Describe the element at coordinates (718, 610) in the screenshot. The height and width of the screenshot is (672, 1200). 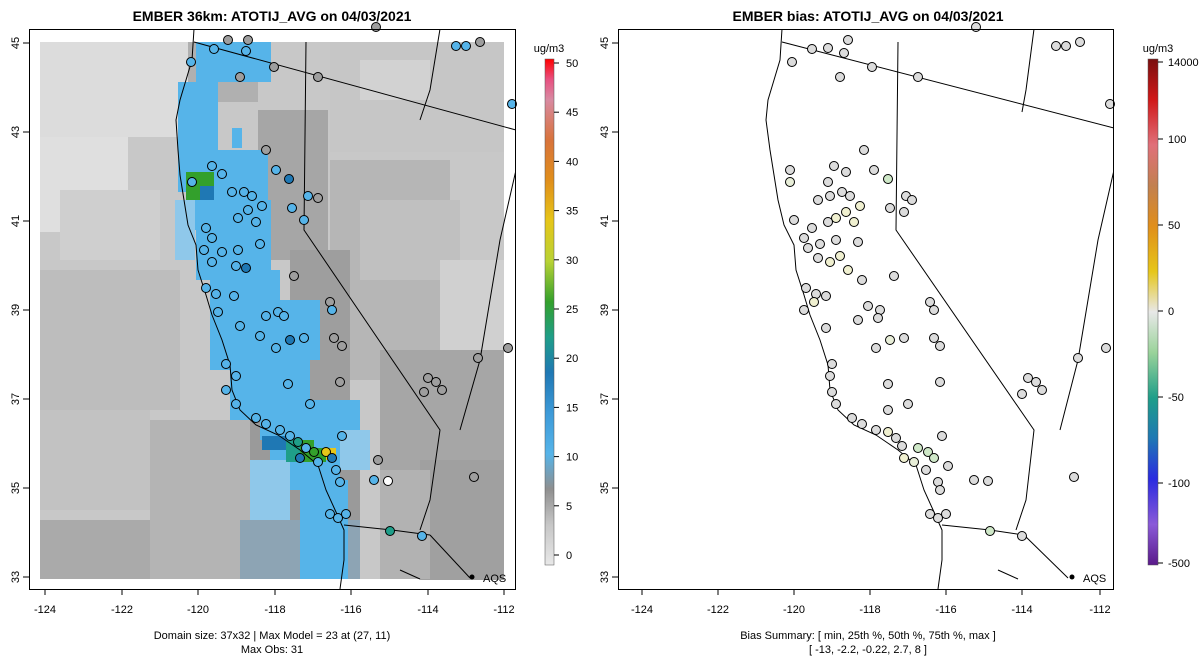
I see `right-x-tick-label: -122` at that location.